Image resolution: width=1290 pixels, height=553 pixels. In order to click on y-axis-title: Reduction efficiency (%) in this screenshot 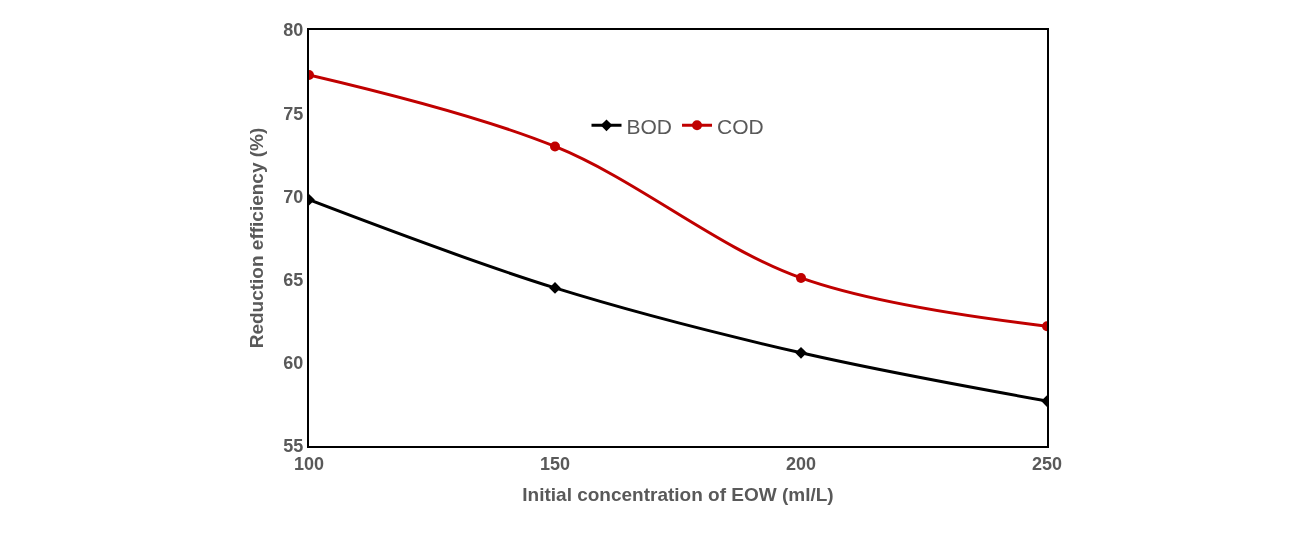, I will do `click(256, 238)`.